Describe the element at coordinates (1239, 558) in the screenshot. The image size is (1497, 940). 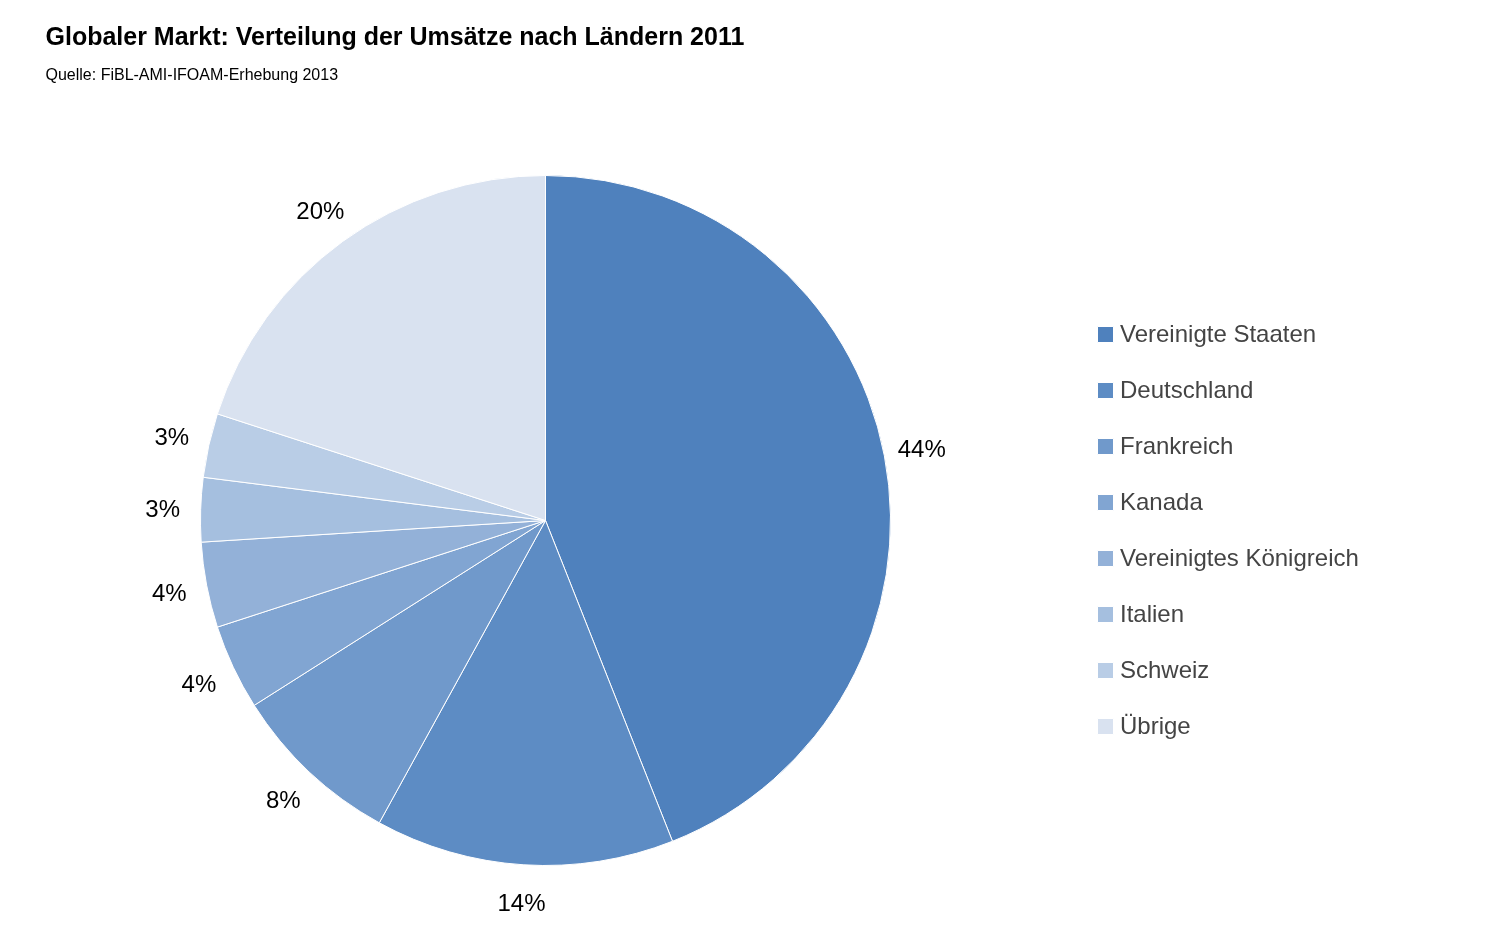
I see `legend-label: Vereinigtes Königreich` at that location.